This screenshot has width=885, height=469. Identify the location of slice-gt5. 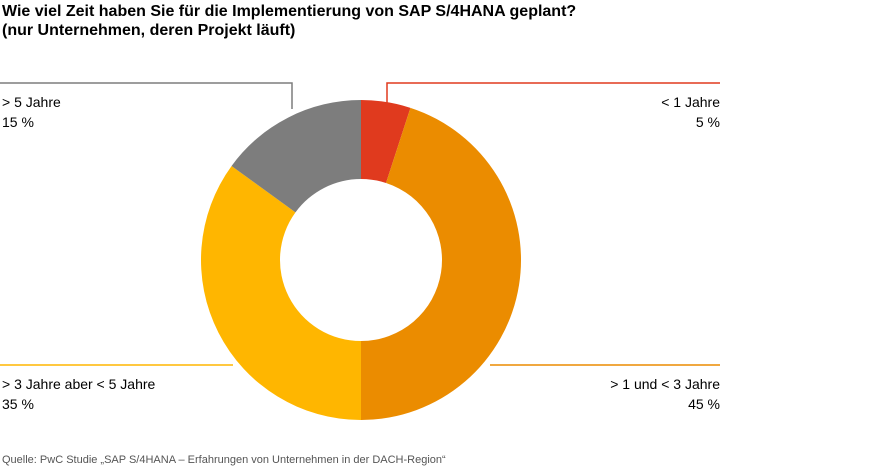
(296, 156).